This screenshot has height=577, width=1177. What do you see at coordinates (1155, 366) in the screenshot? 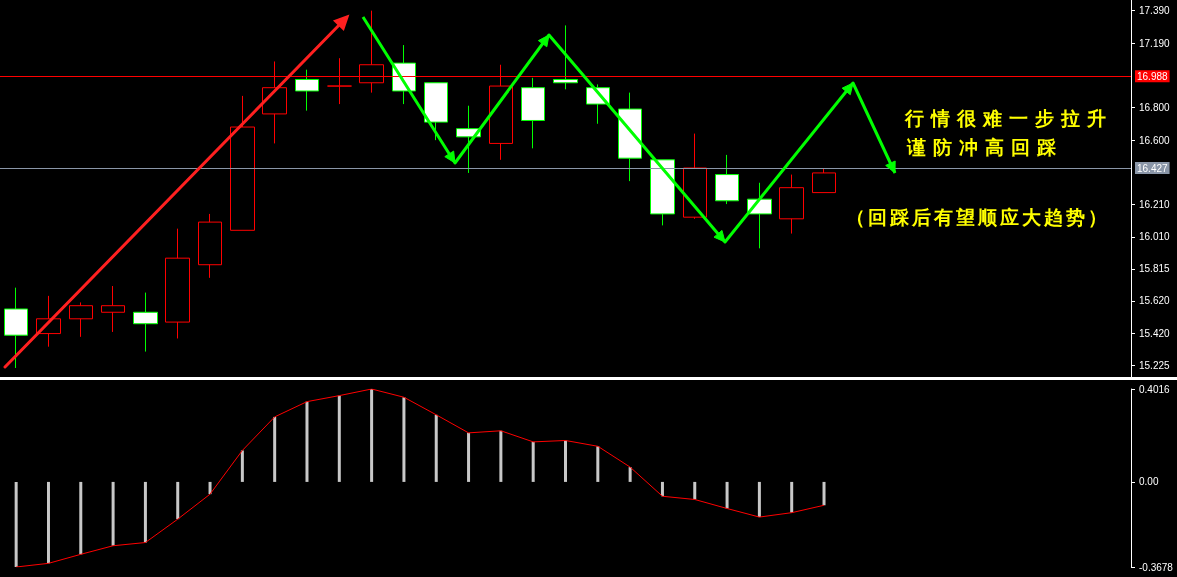
I see `y-tick-label: 15.225` at bounding box center [1155, 366].